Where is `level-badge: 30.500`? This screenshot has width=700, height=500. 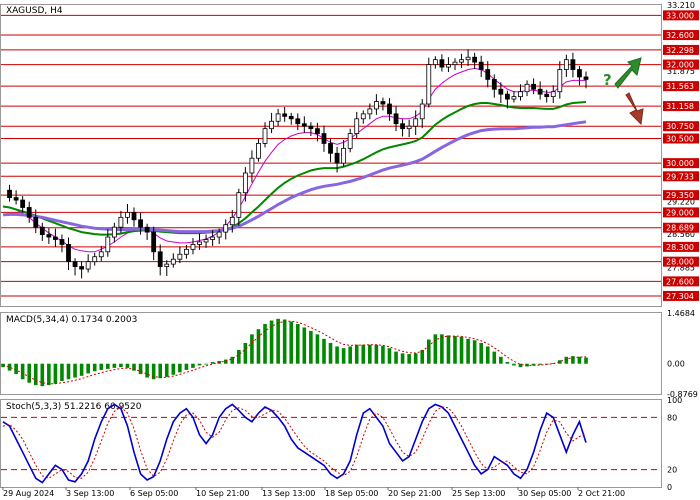
level-badge: 30.500 is located at coordinates (681, 138).